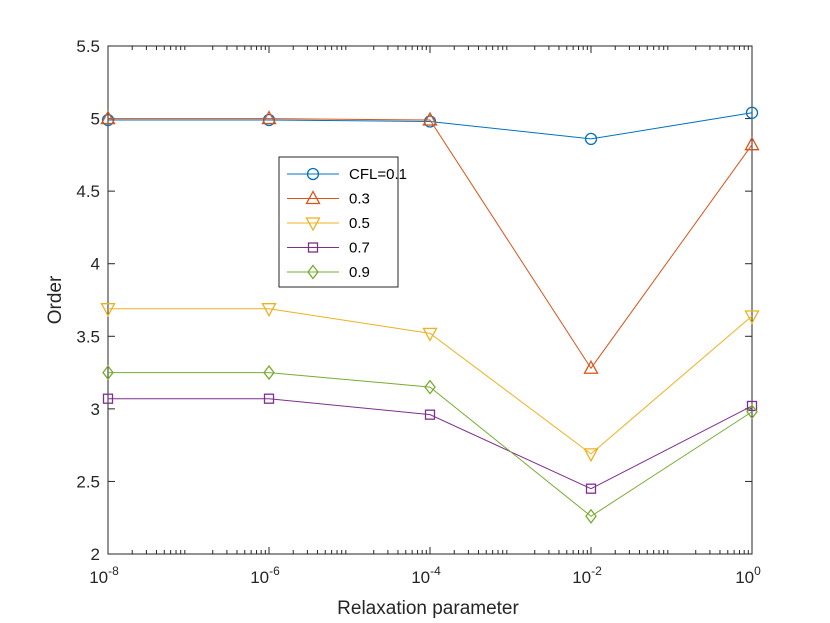 This screenshot has height=623, width=830. Describe the element at coordinates (88, 191) in the screenshot. I see `y-tick-label: 4.5` at that location.